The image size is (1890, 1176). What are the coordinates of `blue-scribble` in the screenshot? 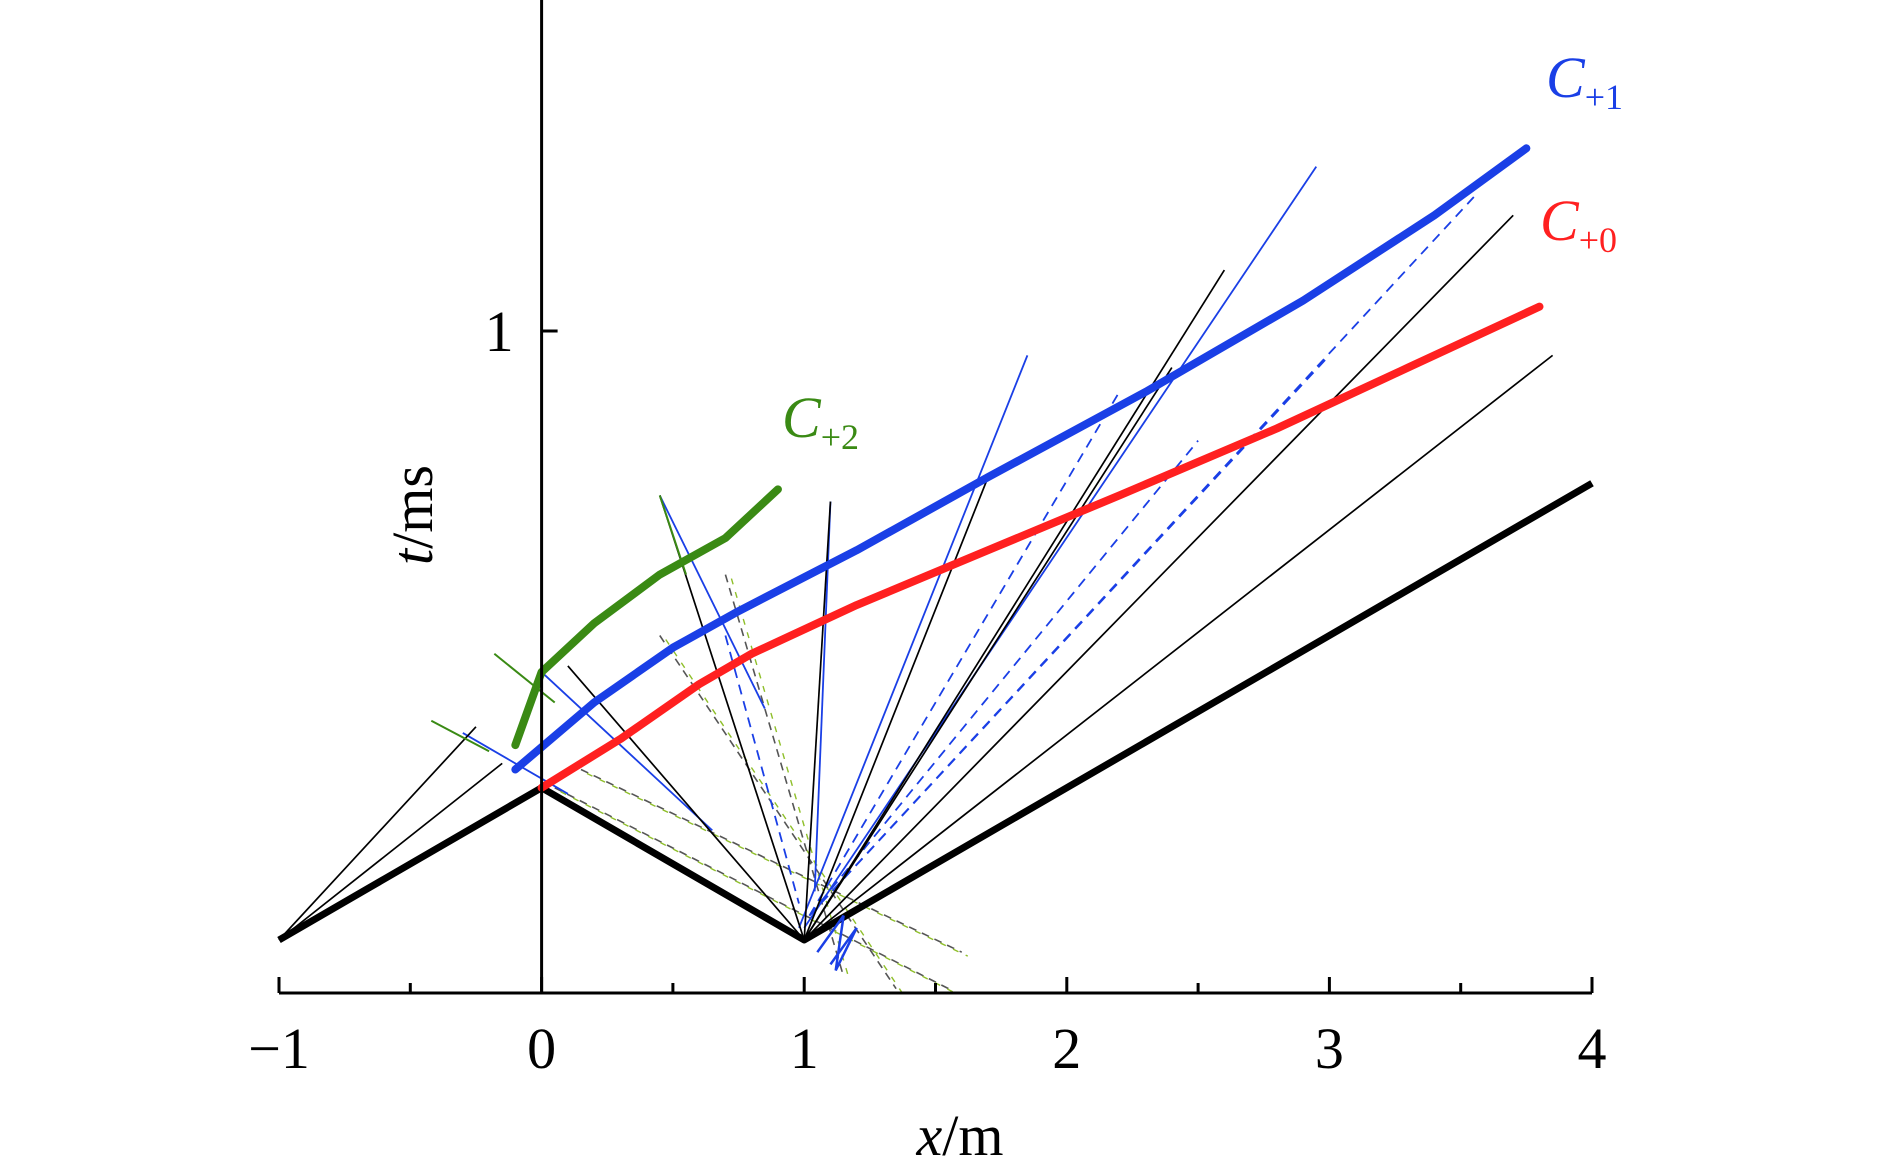 It's located at (837, 943).